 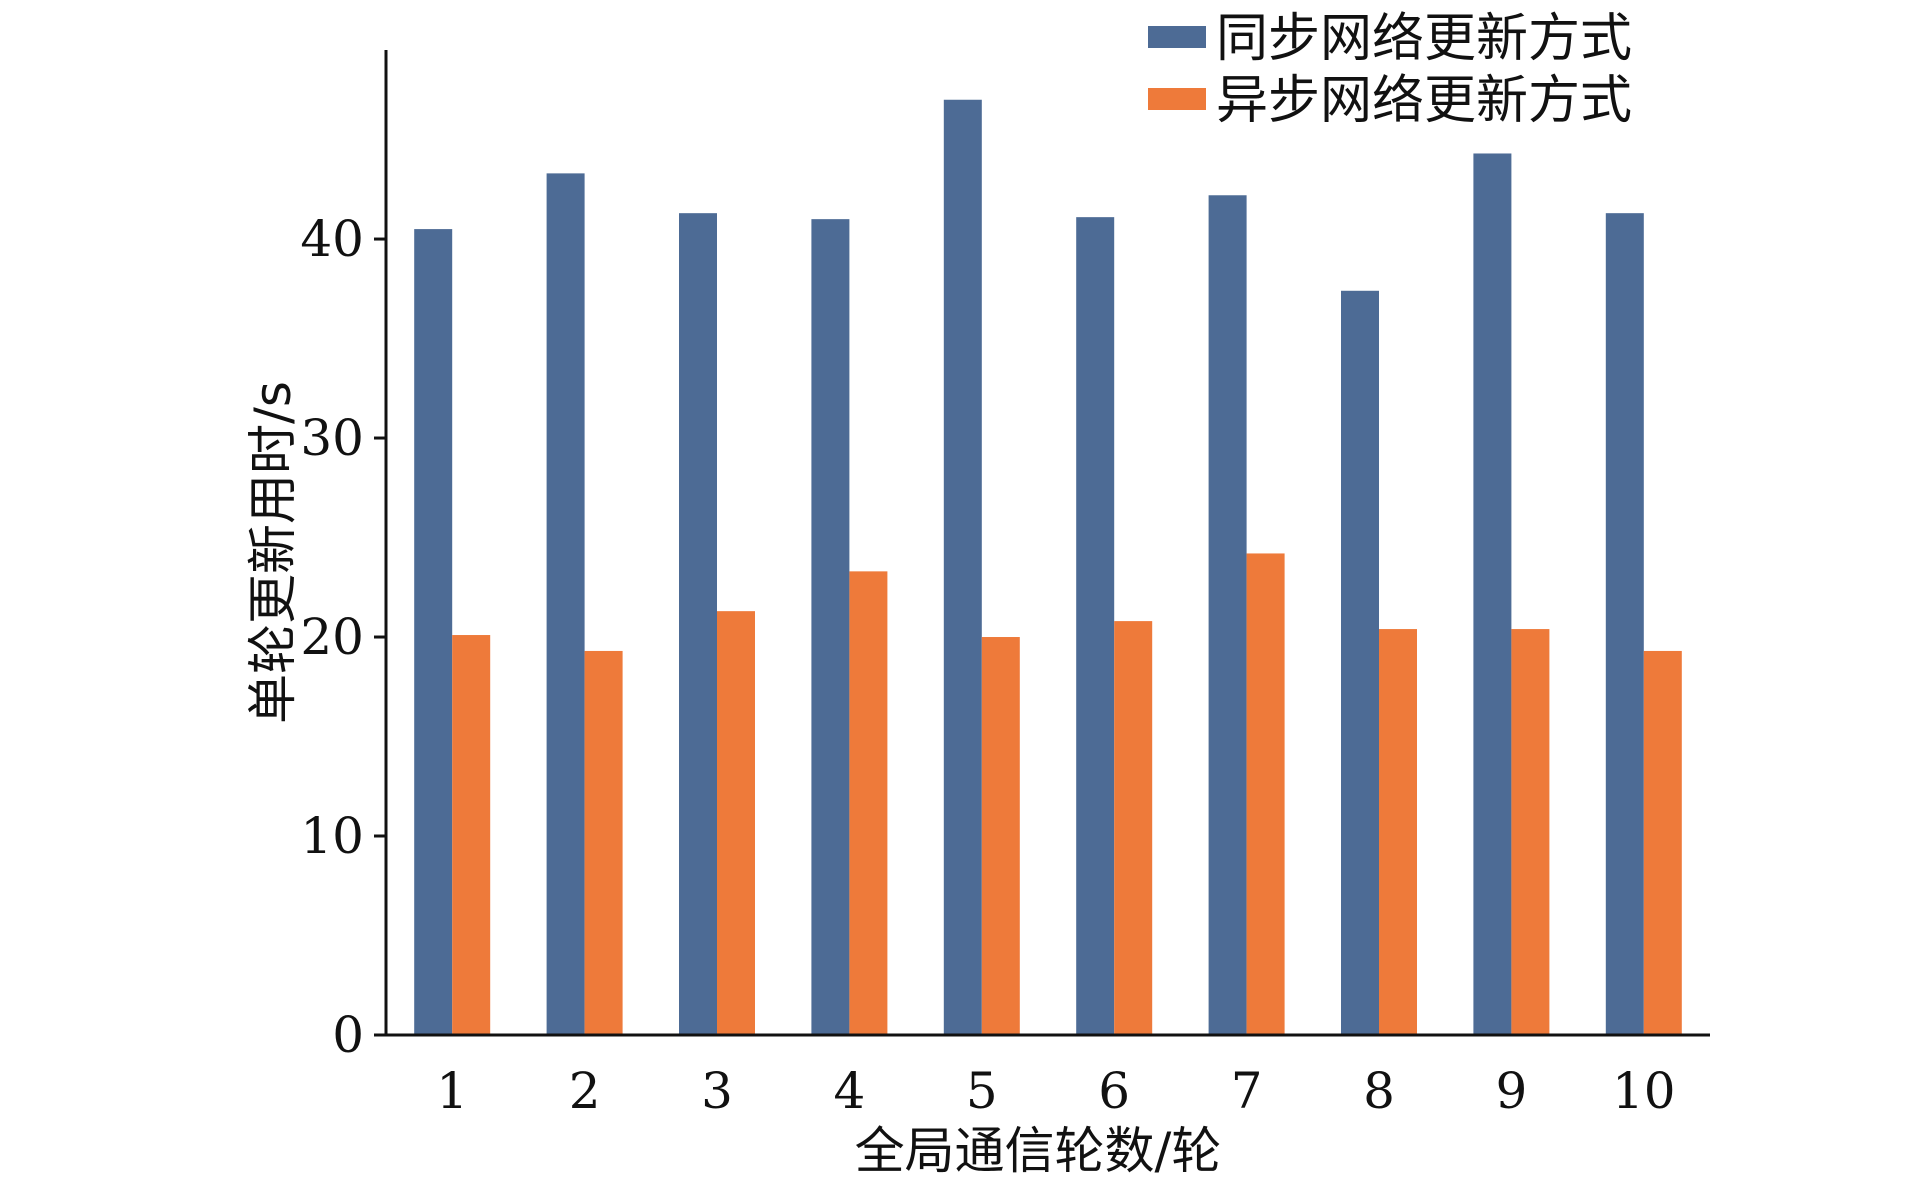 What do you see at coordinates (1177, 99) in the screenshot?
I see `legend-swatch-async` at bounding box center [1177, 99].